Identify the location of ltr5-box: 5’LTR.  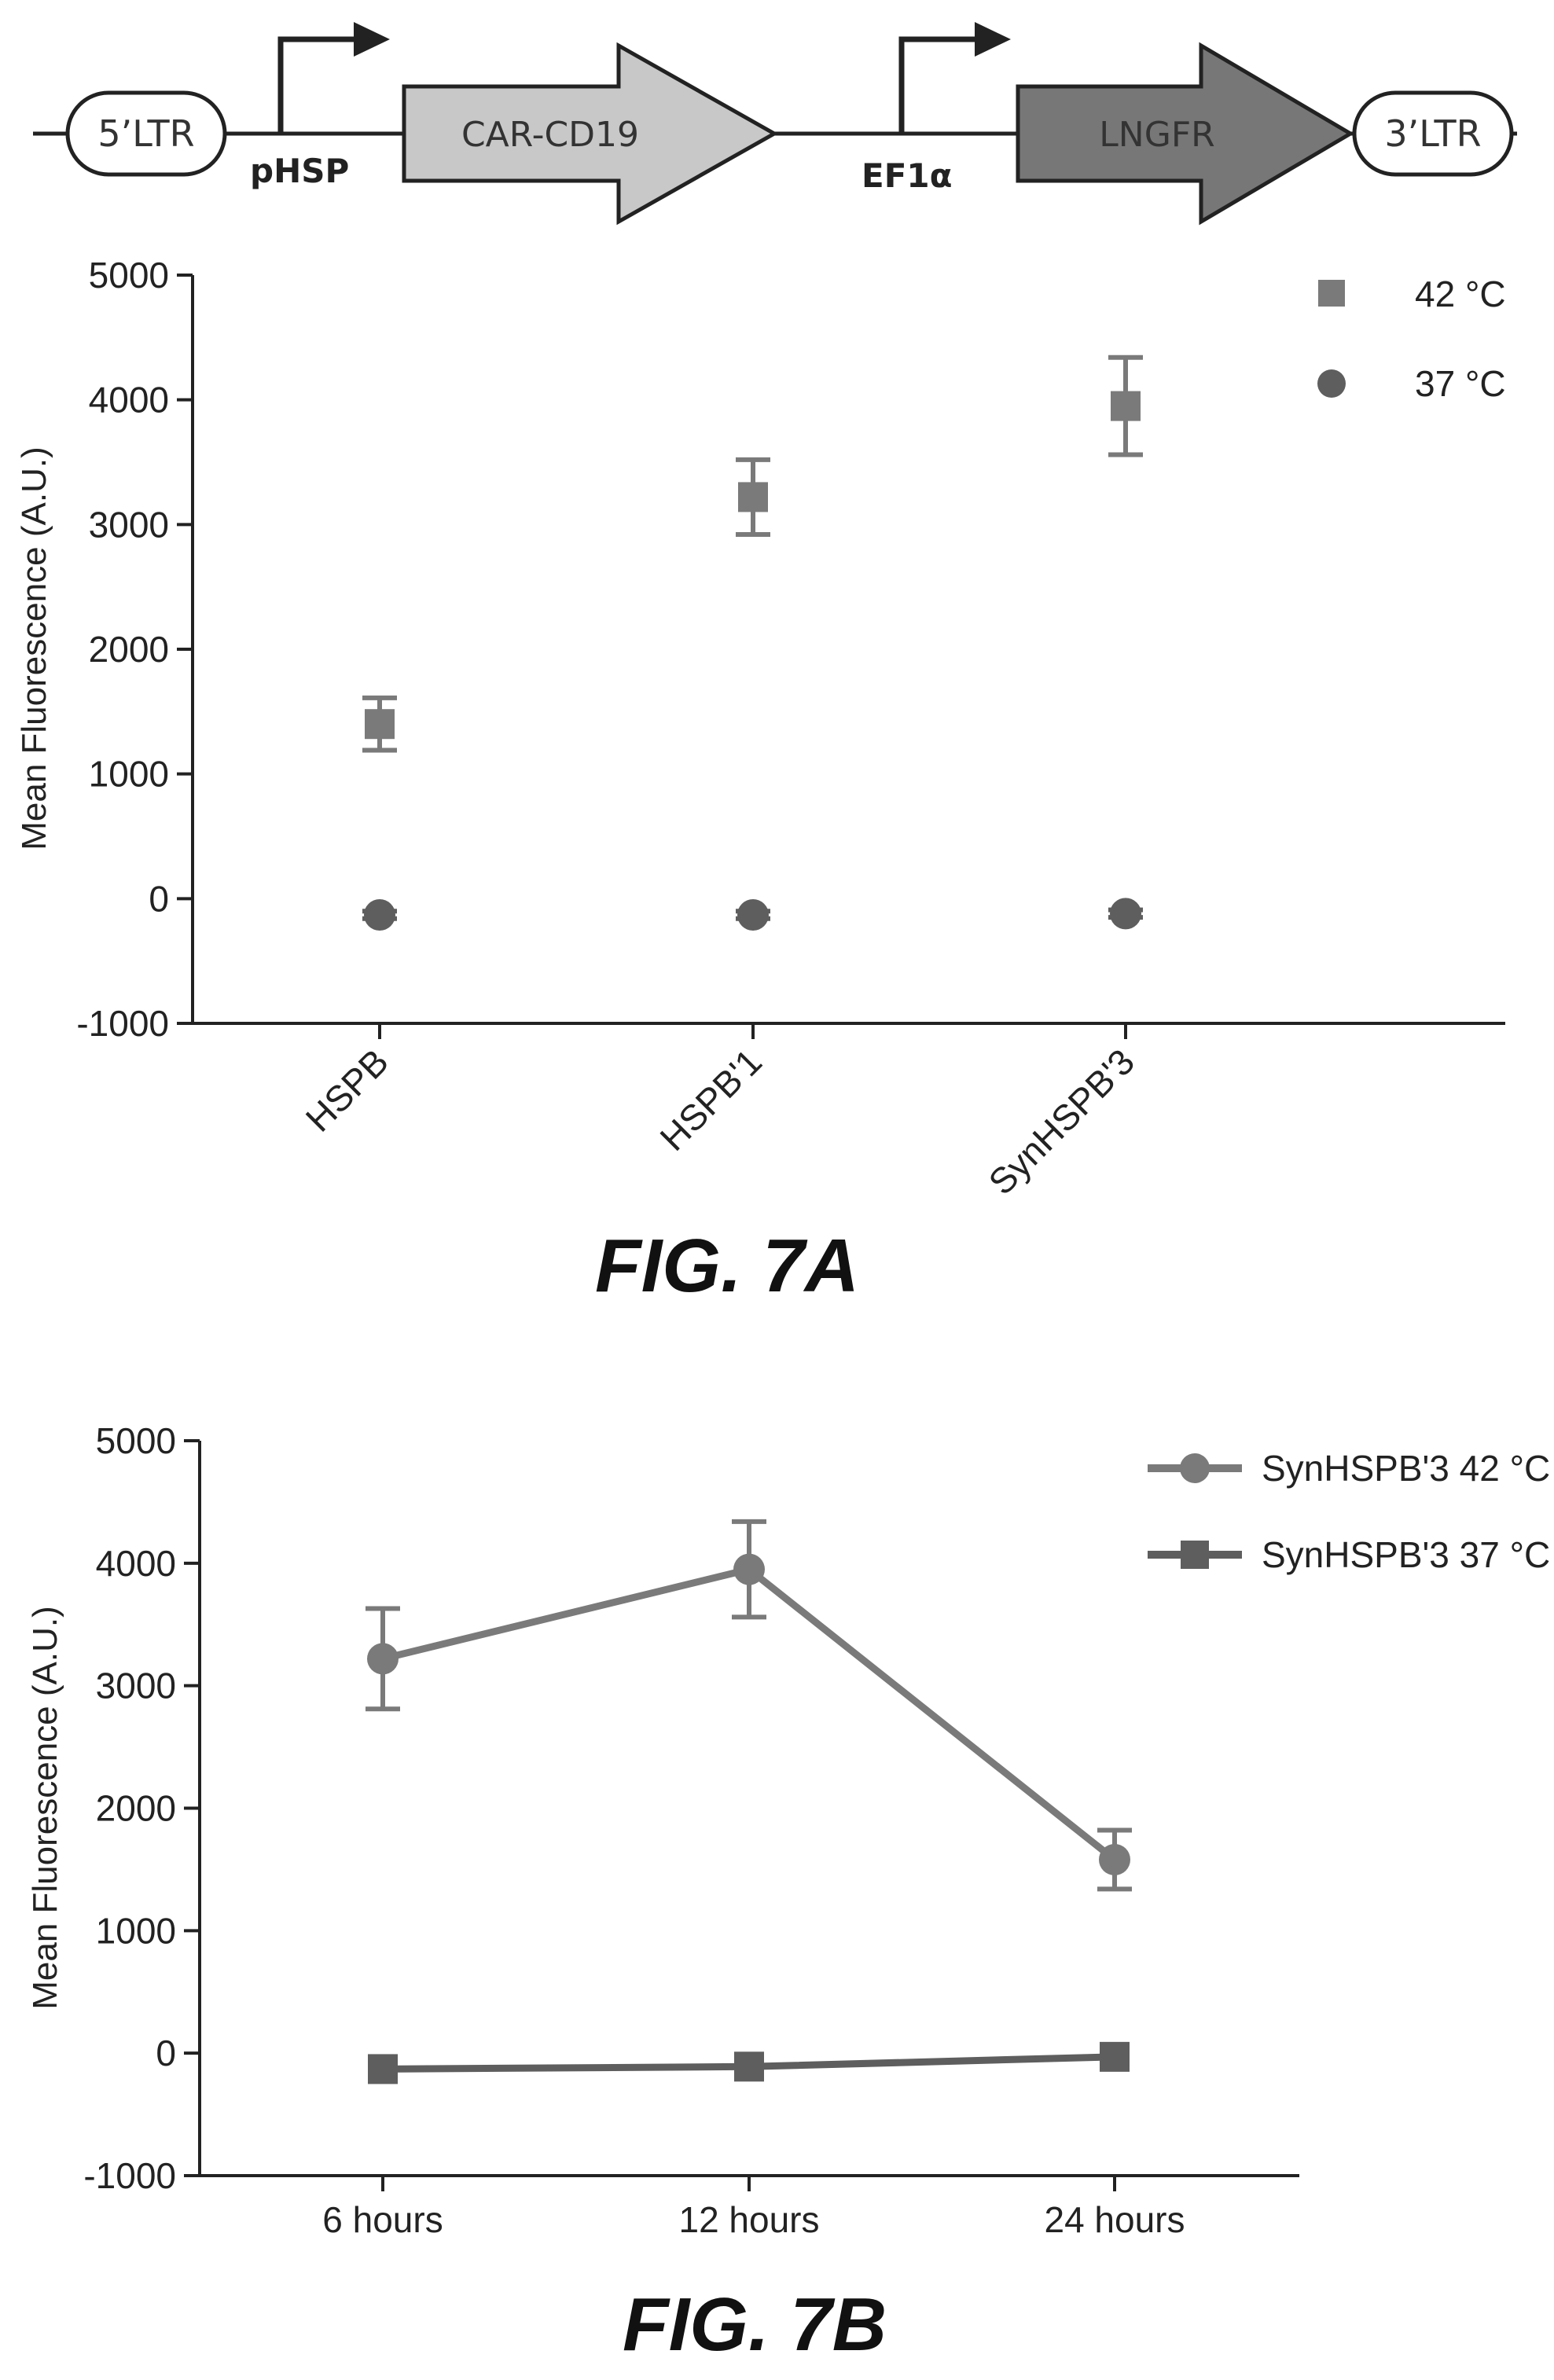
(146, 133).